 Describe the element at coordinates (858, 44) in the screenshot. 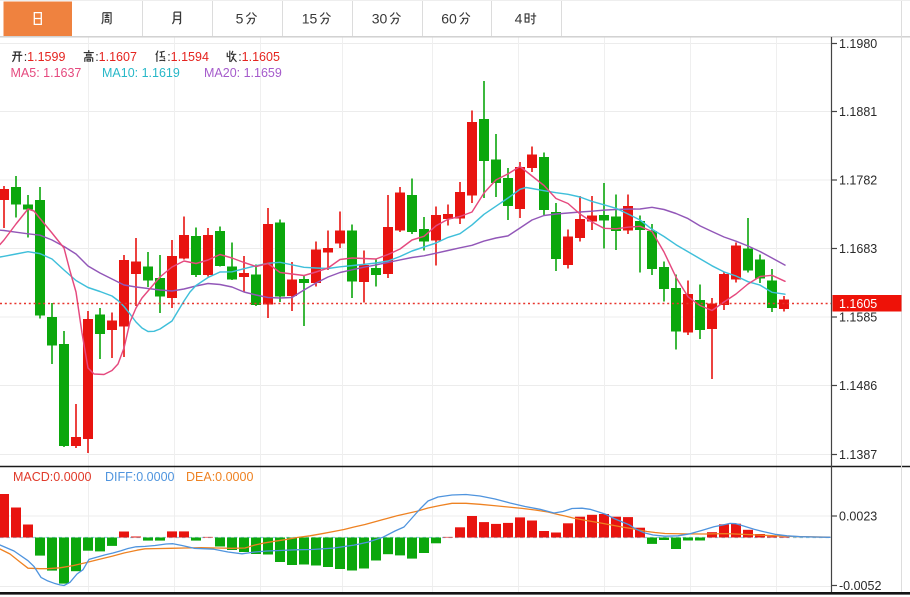

I see `svg-text: 1.1980` at that location.